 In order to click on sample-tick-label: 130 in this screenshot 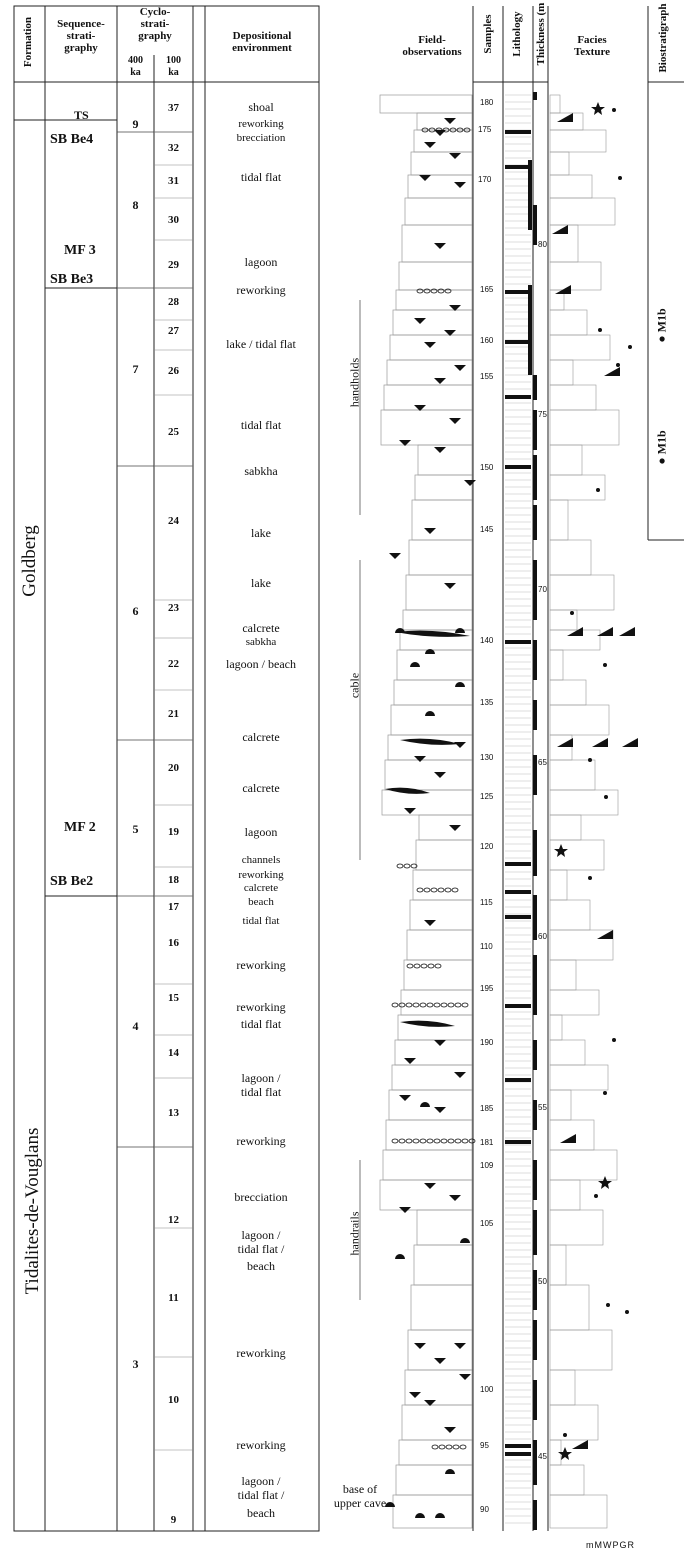, I will do `click(487, 757)`.